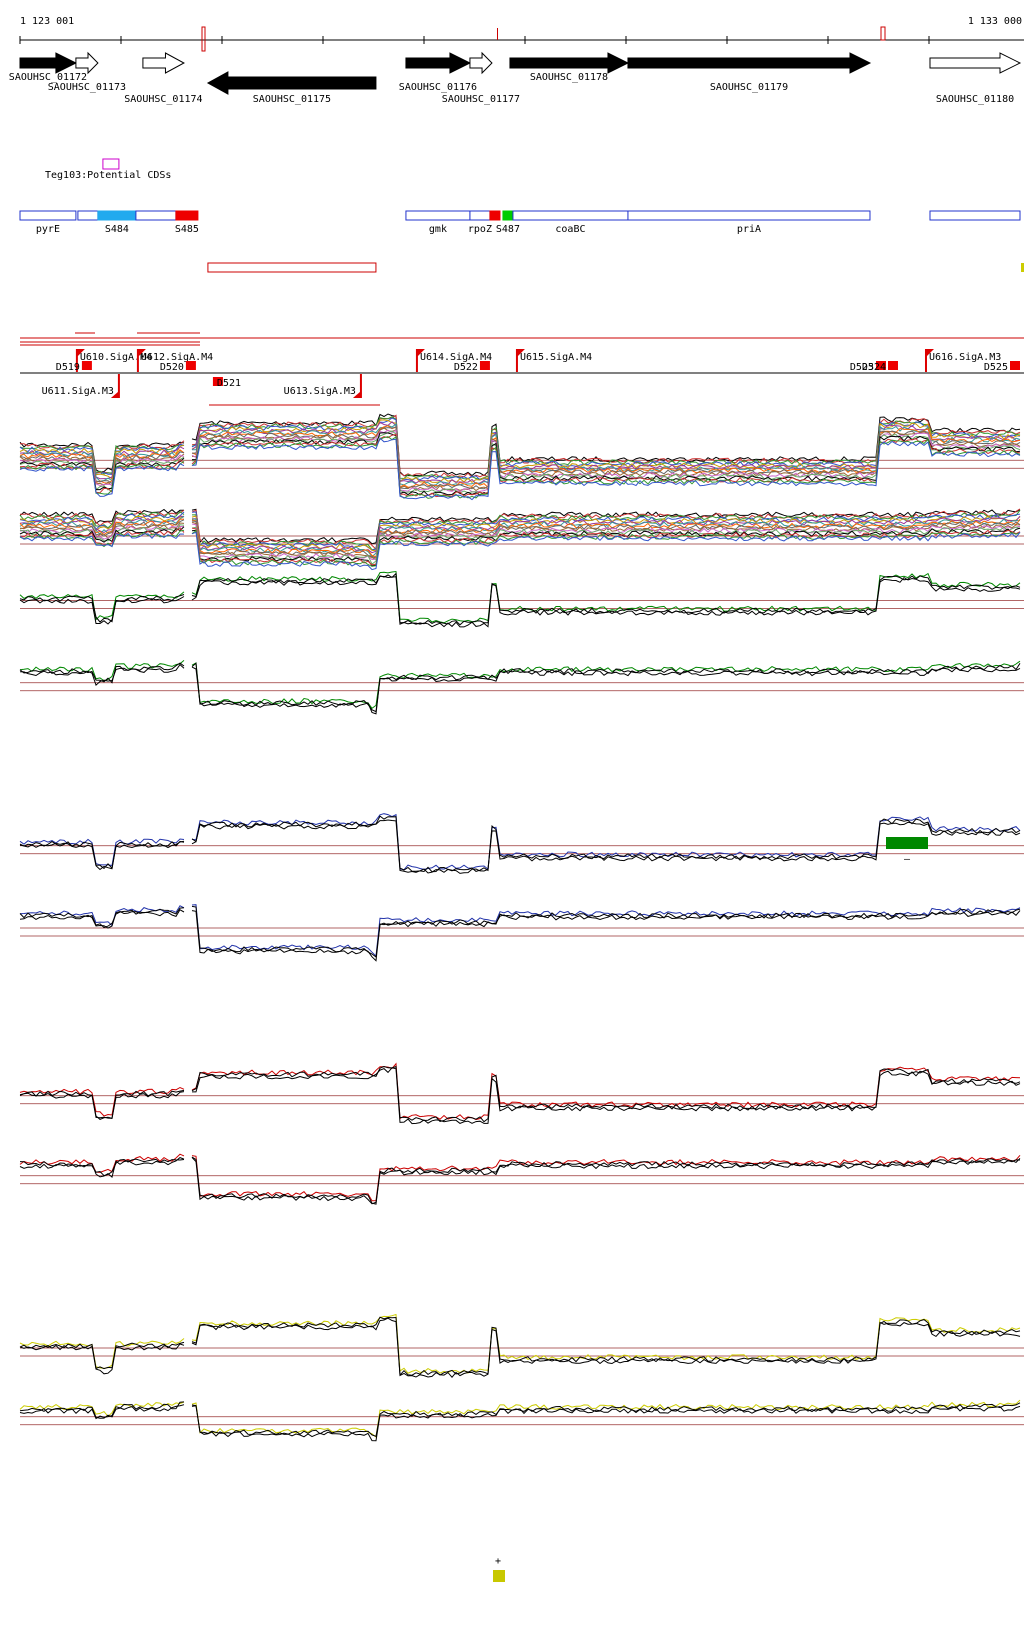  I want to click on promoter-label: U610.SigA.M4, so click(116, 357).